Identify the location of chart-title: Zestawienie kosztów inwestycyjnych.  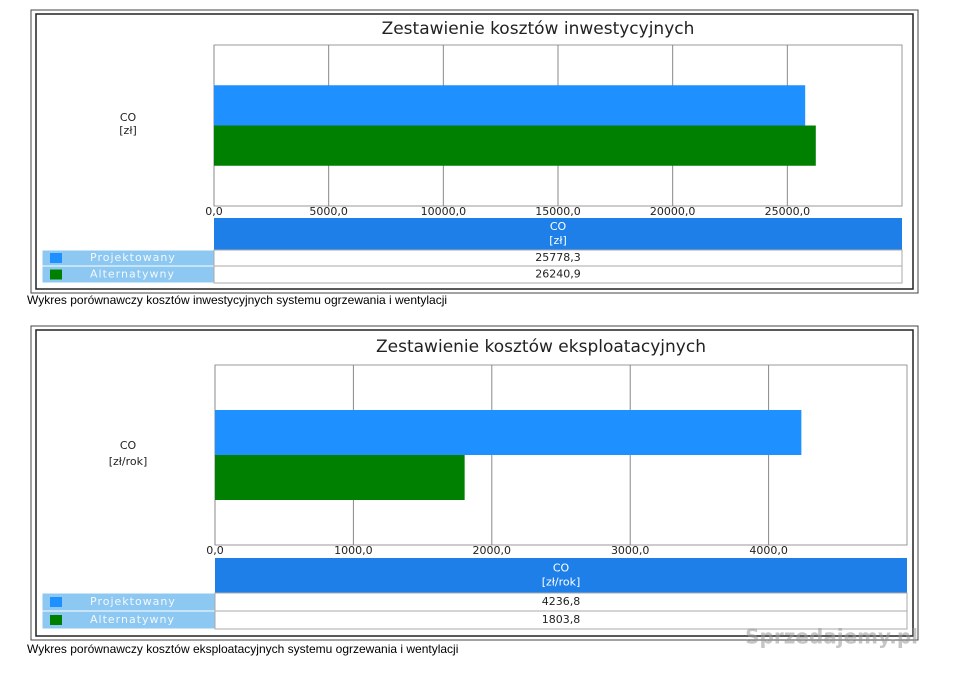
(538, 29).